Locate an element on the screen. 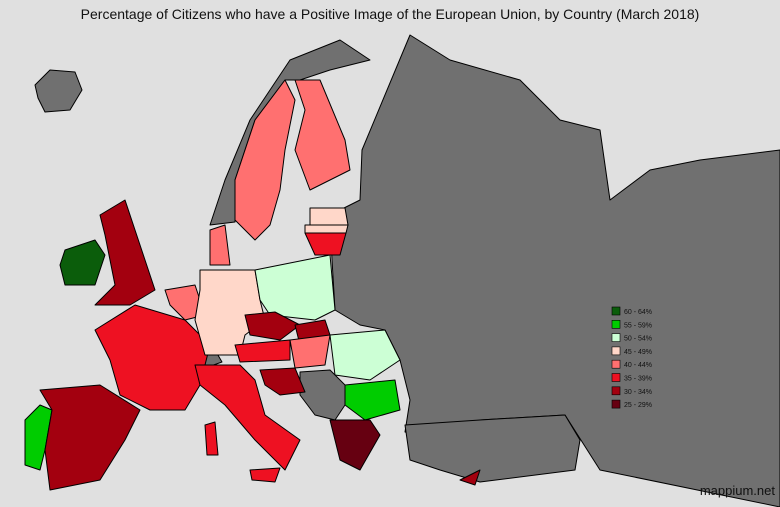 The width and height of the screenshot is (780, 507). legend-label: 60 - 64% is located at coordinates (638, 312).